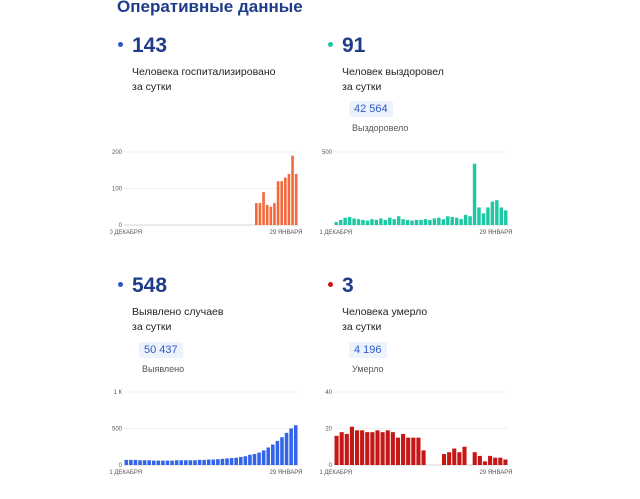 This screenshot has width=640, height=499. What do you see at coordinates (163, 369) in the screenshot?
I see `cases-total-label: Выявлено` at bounding box center [163, 369].